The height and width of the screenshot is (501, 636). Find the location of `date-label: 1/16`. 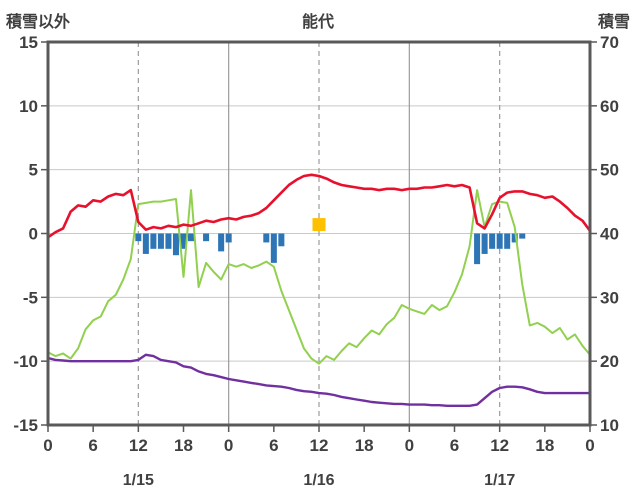

date-label: 1/16 is located at coordinates (318, 480).